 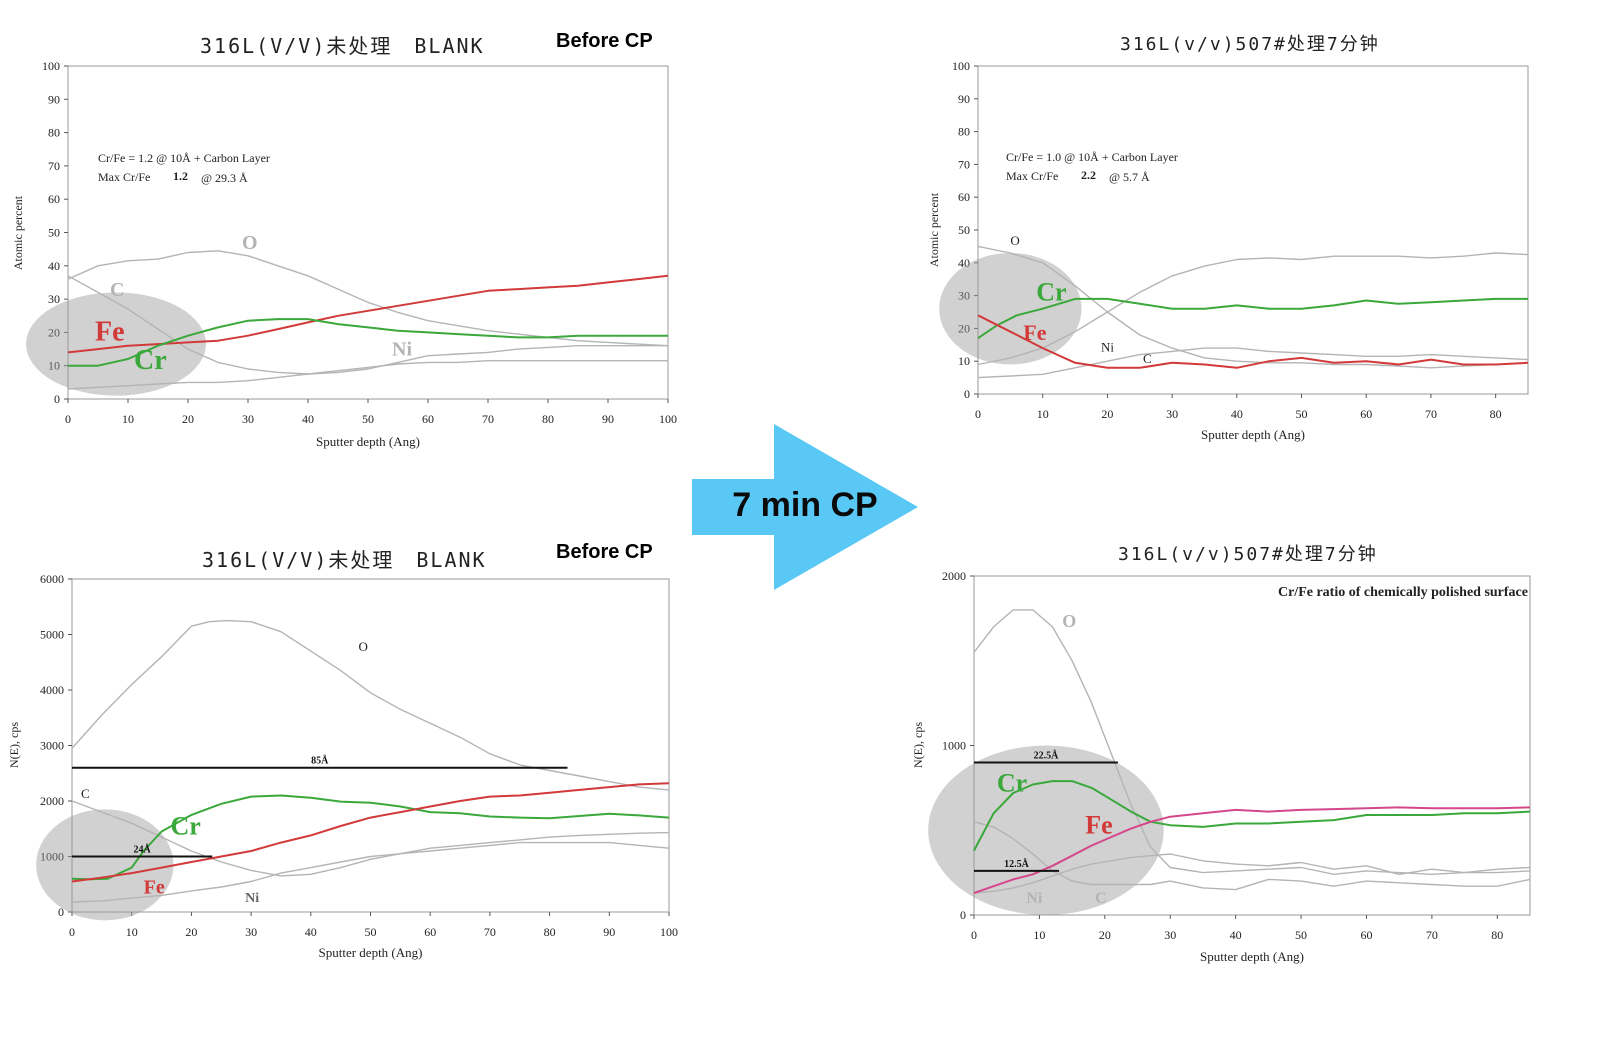 What do you see at coordinates (1248, 554) in the screenshot?
I see `chart-title-br: 316L(v/v)507#处理7分钟` at bounding box center [1248, 554].